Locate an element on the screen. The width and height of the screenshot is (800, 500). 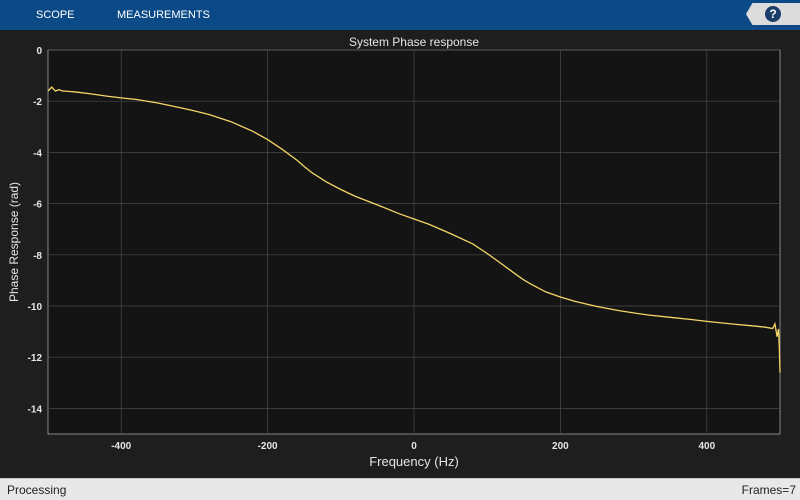
frames-count: Frames=7 is located at coordinates (768, 490).